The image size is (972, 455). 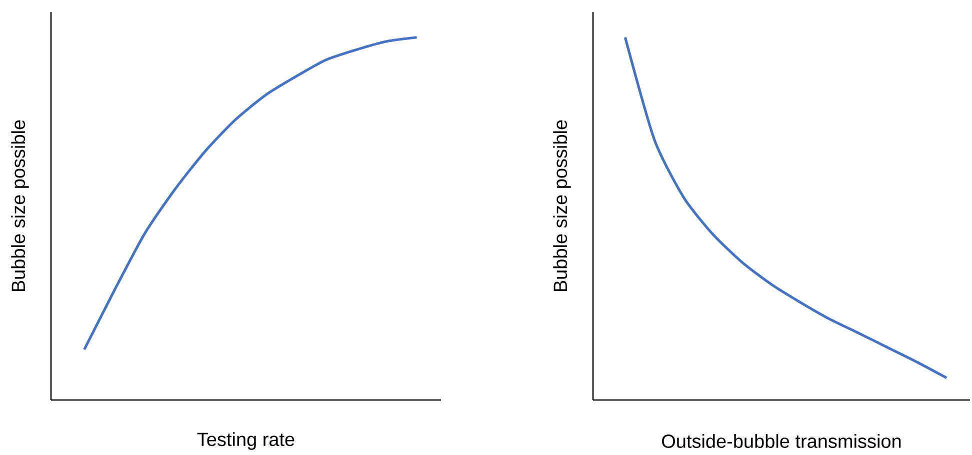 I want to click on x-axis-title: Outside-bubble transmission, so click(x=781, y=441).